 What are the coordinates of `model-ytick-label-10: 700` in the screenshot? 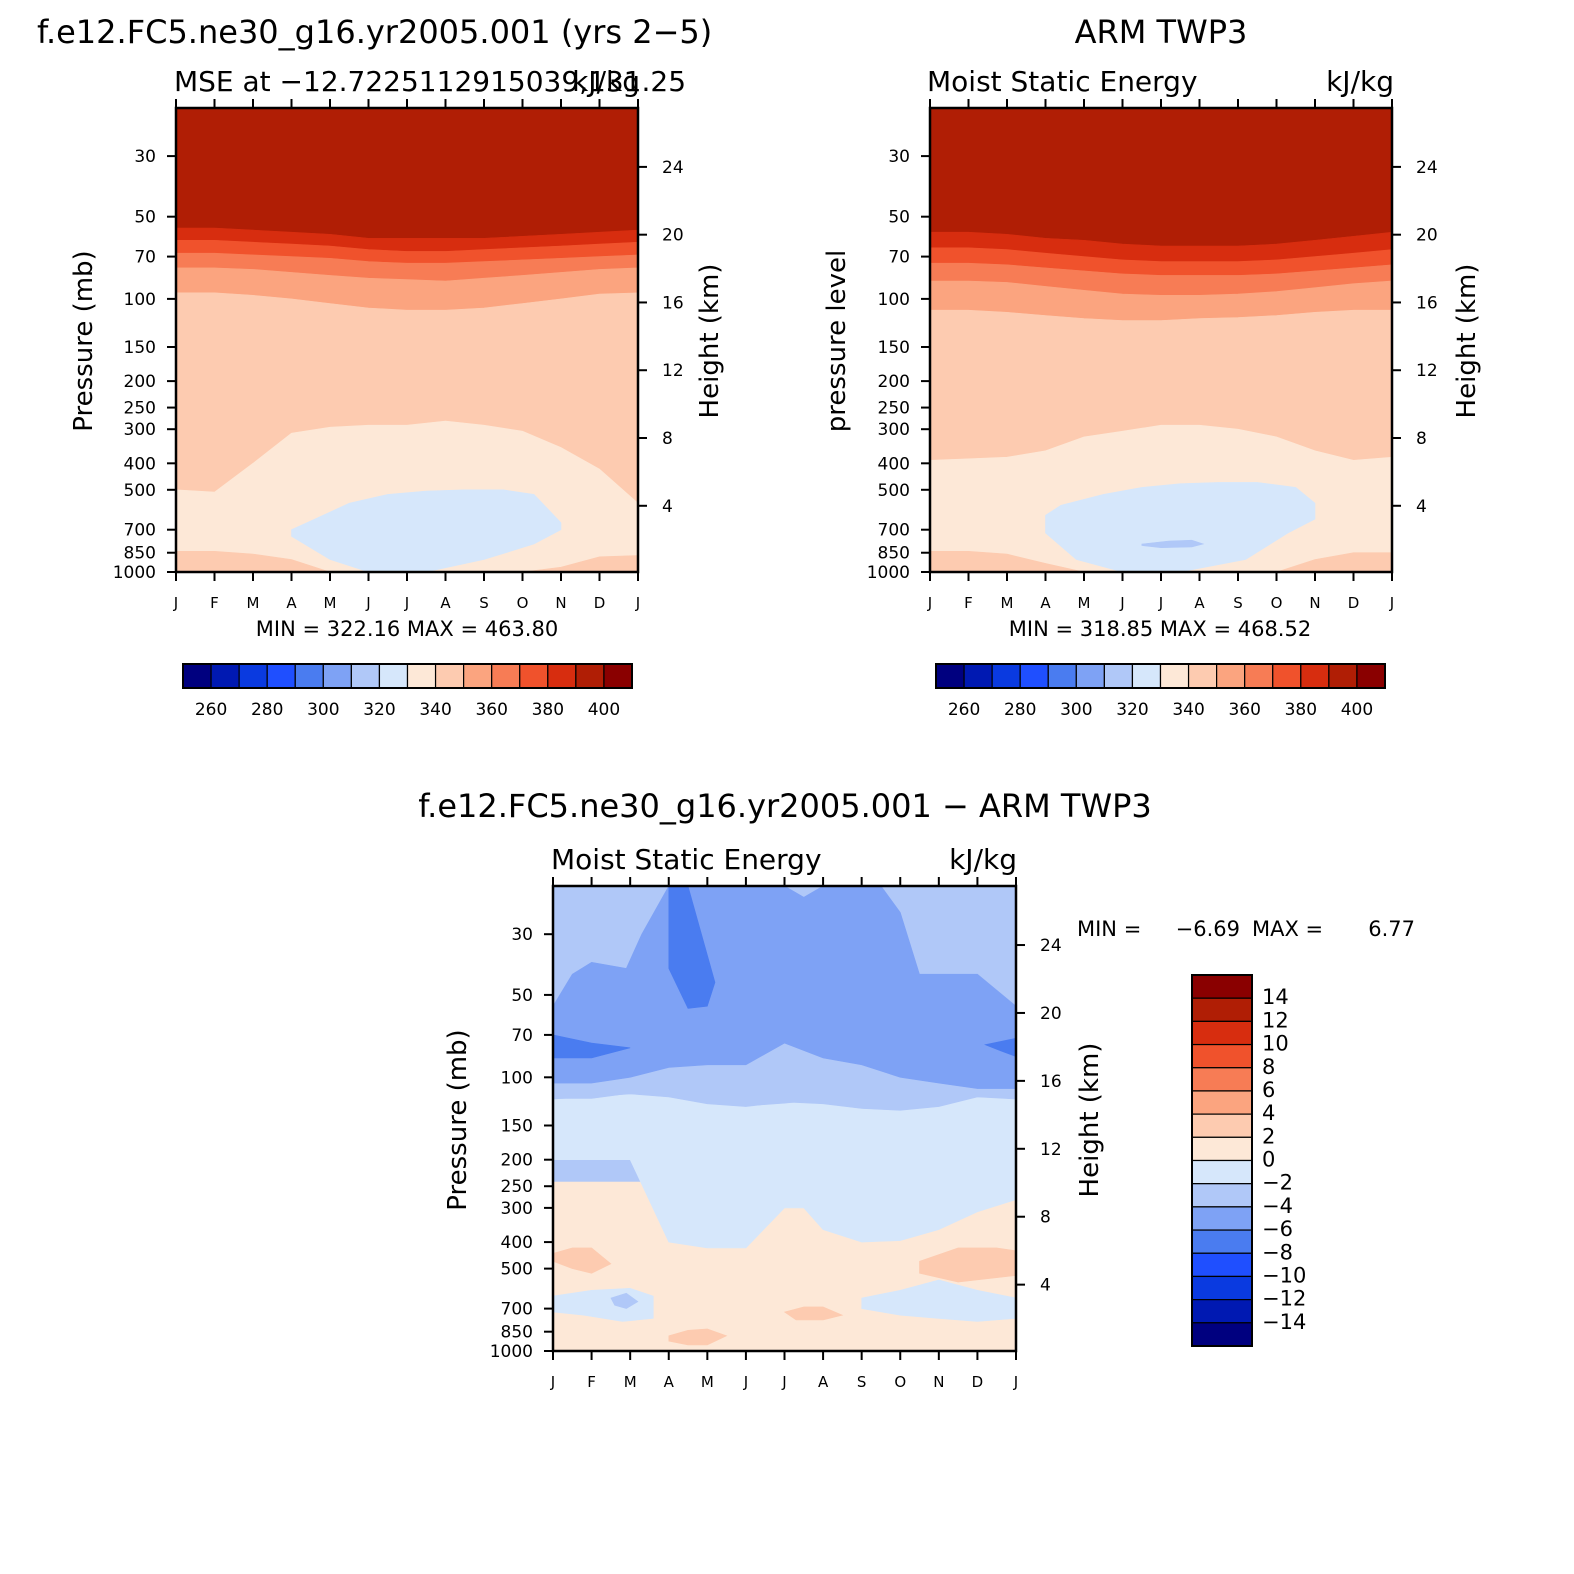 It's located at (140, 531).